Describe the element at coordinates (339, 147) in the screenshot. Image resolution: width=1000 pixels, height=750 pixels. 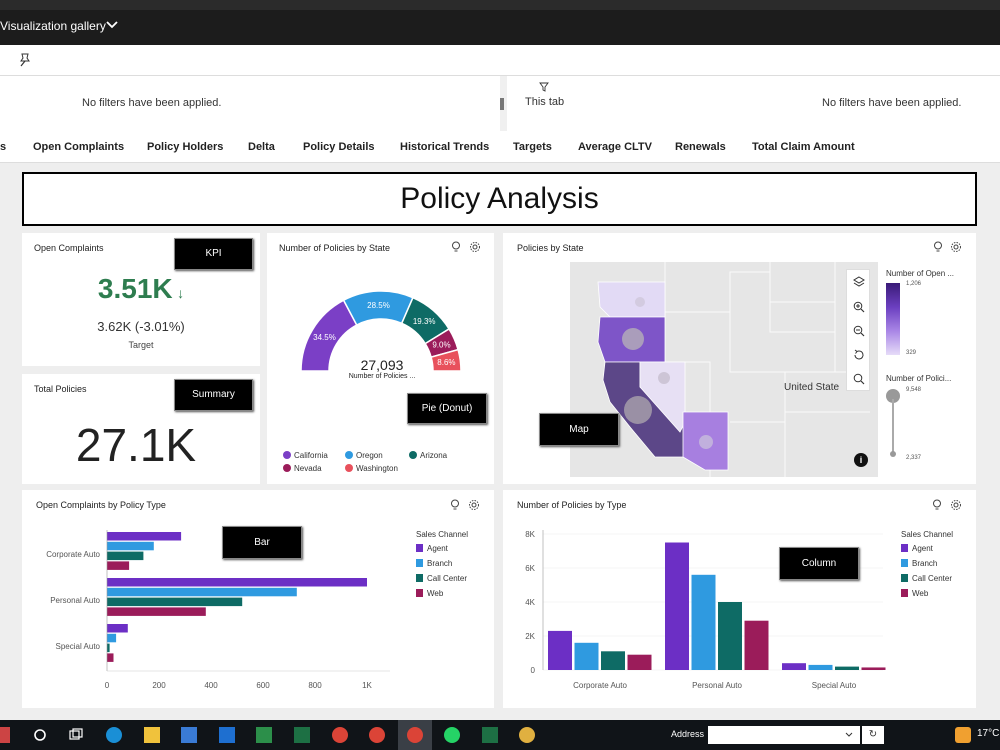
I see `tab-policy-details: Policy Details` at that location.